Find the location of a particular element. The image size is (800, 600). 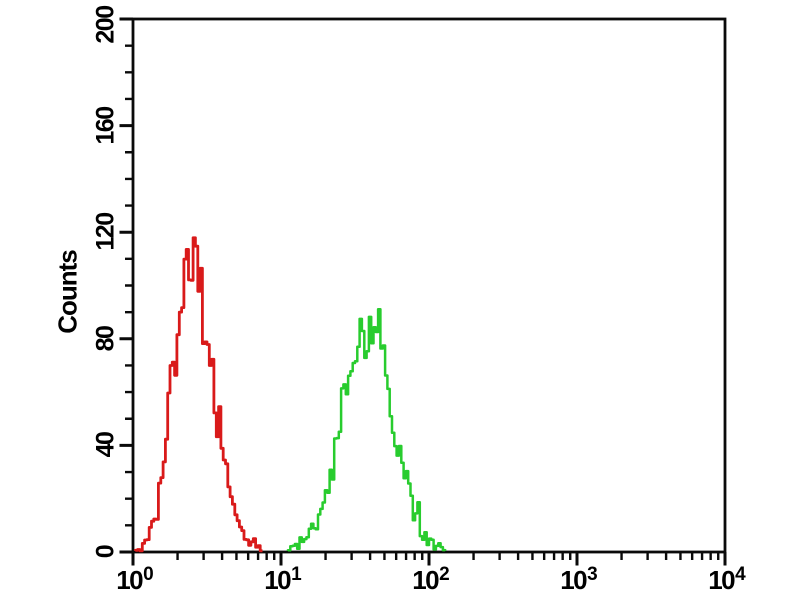

x-tick-label-10e3: 10³ is located at coordinates (578, 577).